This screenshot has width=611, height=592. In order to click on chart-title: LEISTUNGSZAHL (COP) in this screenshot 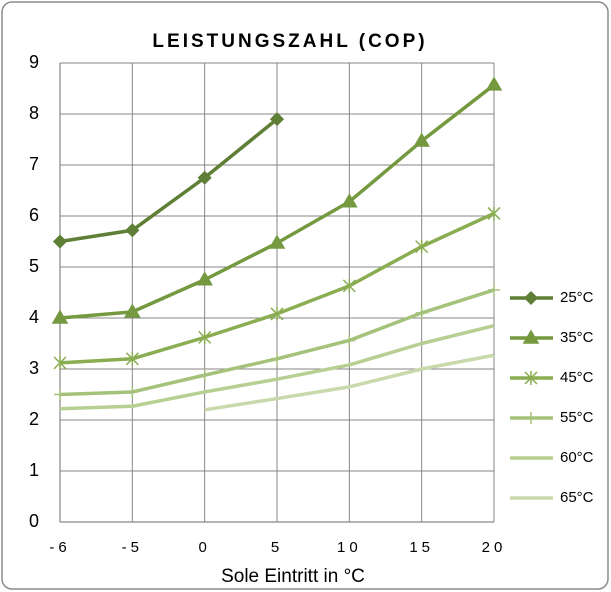, I will do `click(289, 41)`.